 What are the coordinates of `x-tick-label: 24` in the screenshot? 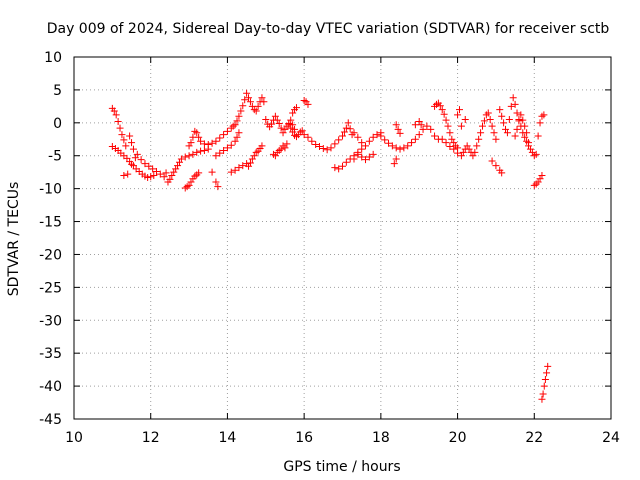 It's located at (611, 438).